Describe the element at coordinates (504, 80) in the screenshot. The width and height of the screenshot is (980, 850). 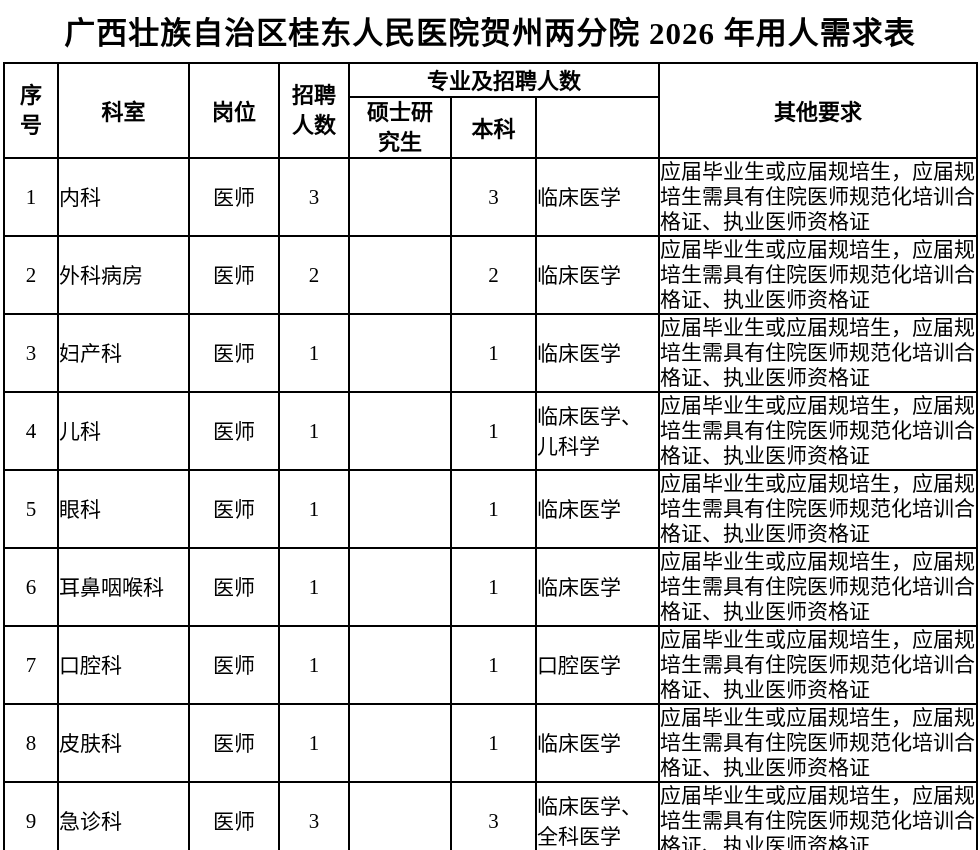
I see `header-major-group: 专业及招聘人数` at that location.